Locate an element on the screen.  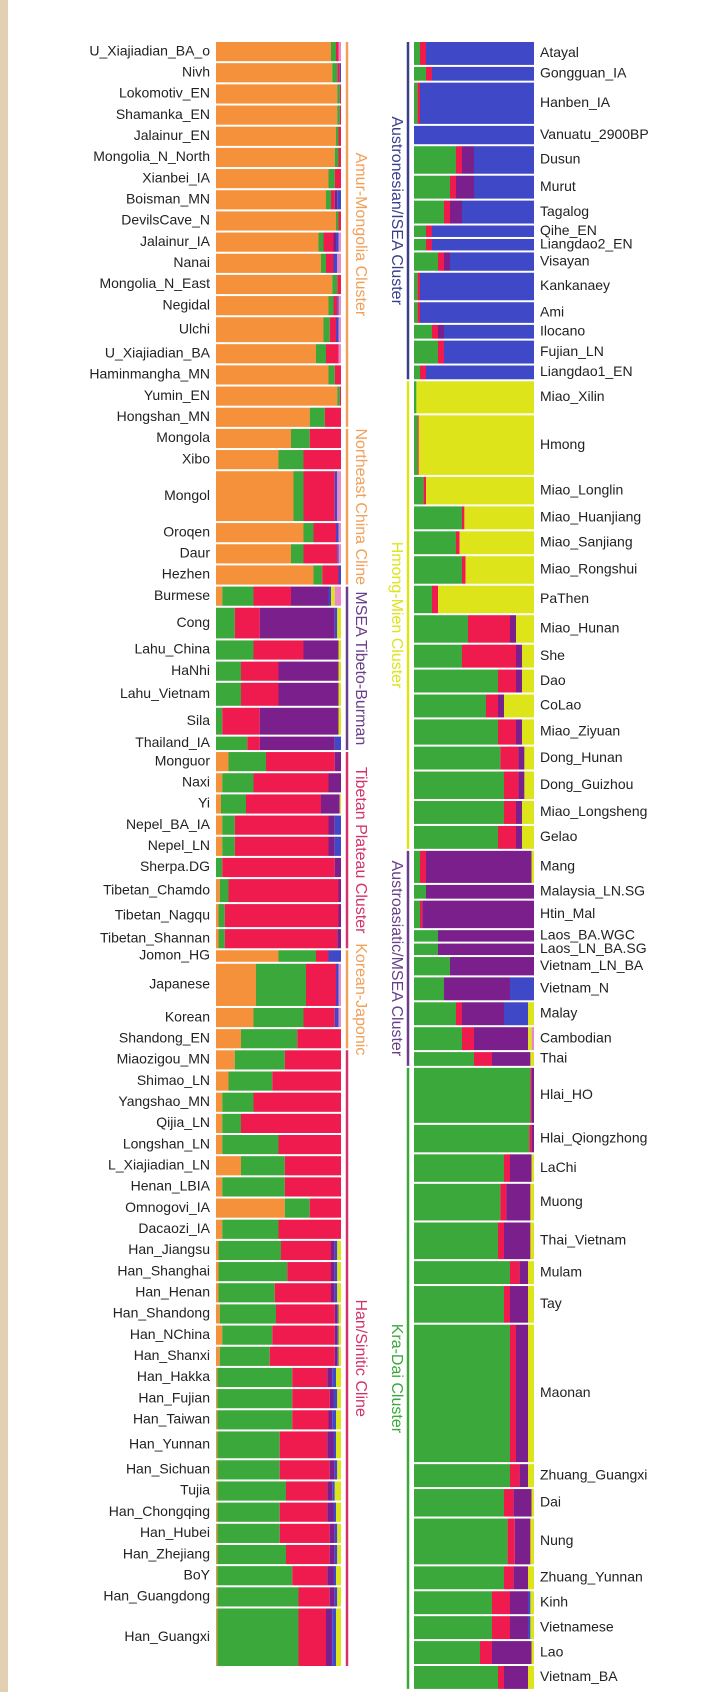
population-label: Kinh is located at coordinates (554, 1601).